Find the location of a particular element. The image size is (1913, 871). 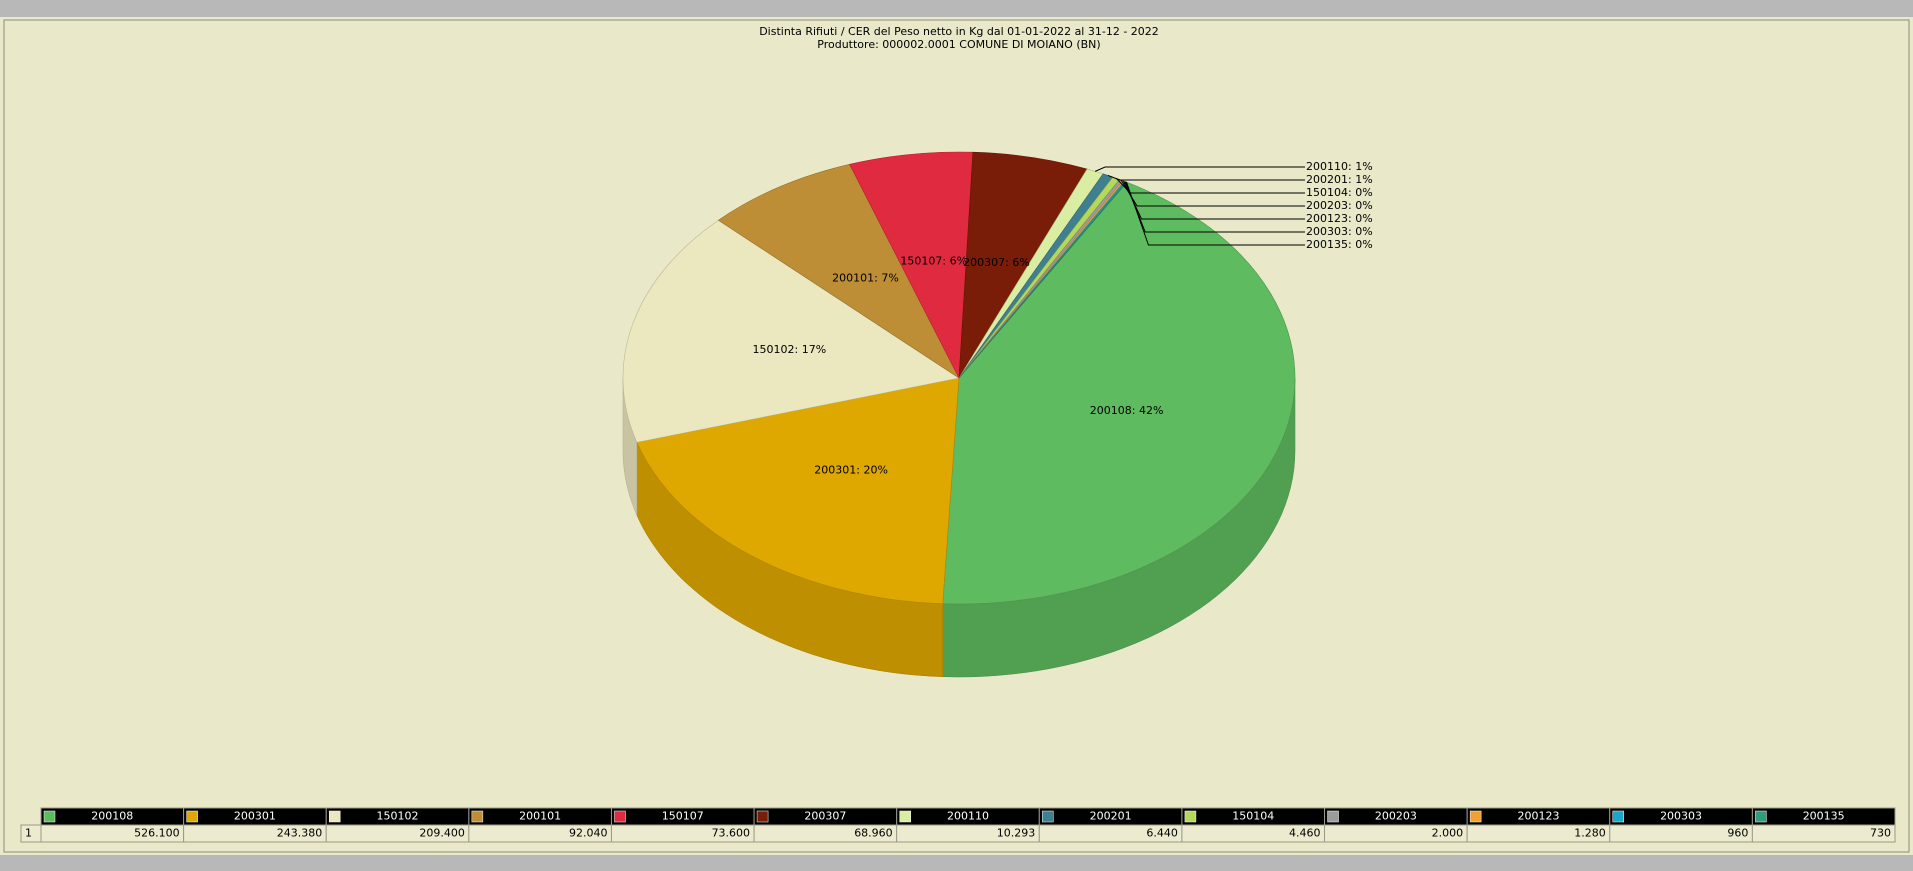

value-label: 243.380 is located at coordinates (300, 833).